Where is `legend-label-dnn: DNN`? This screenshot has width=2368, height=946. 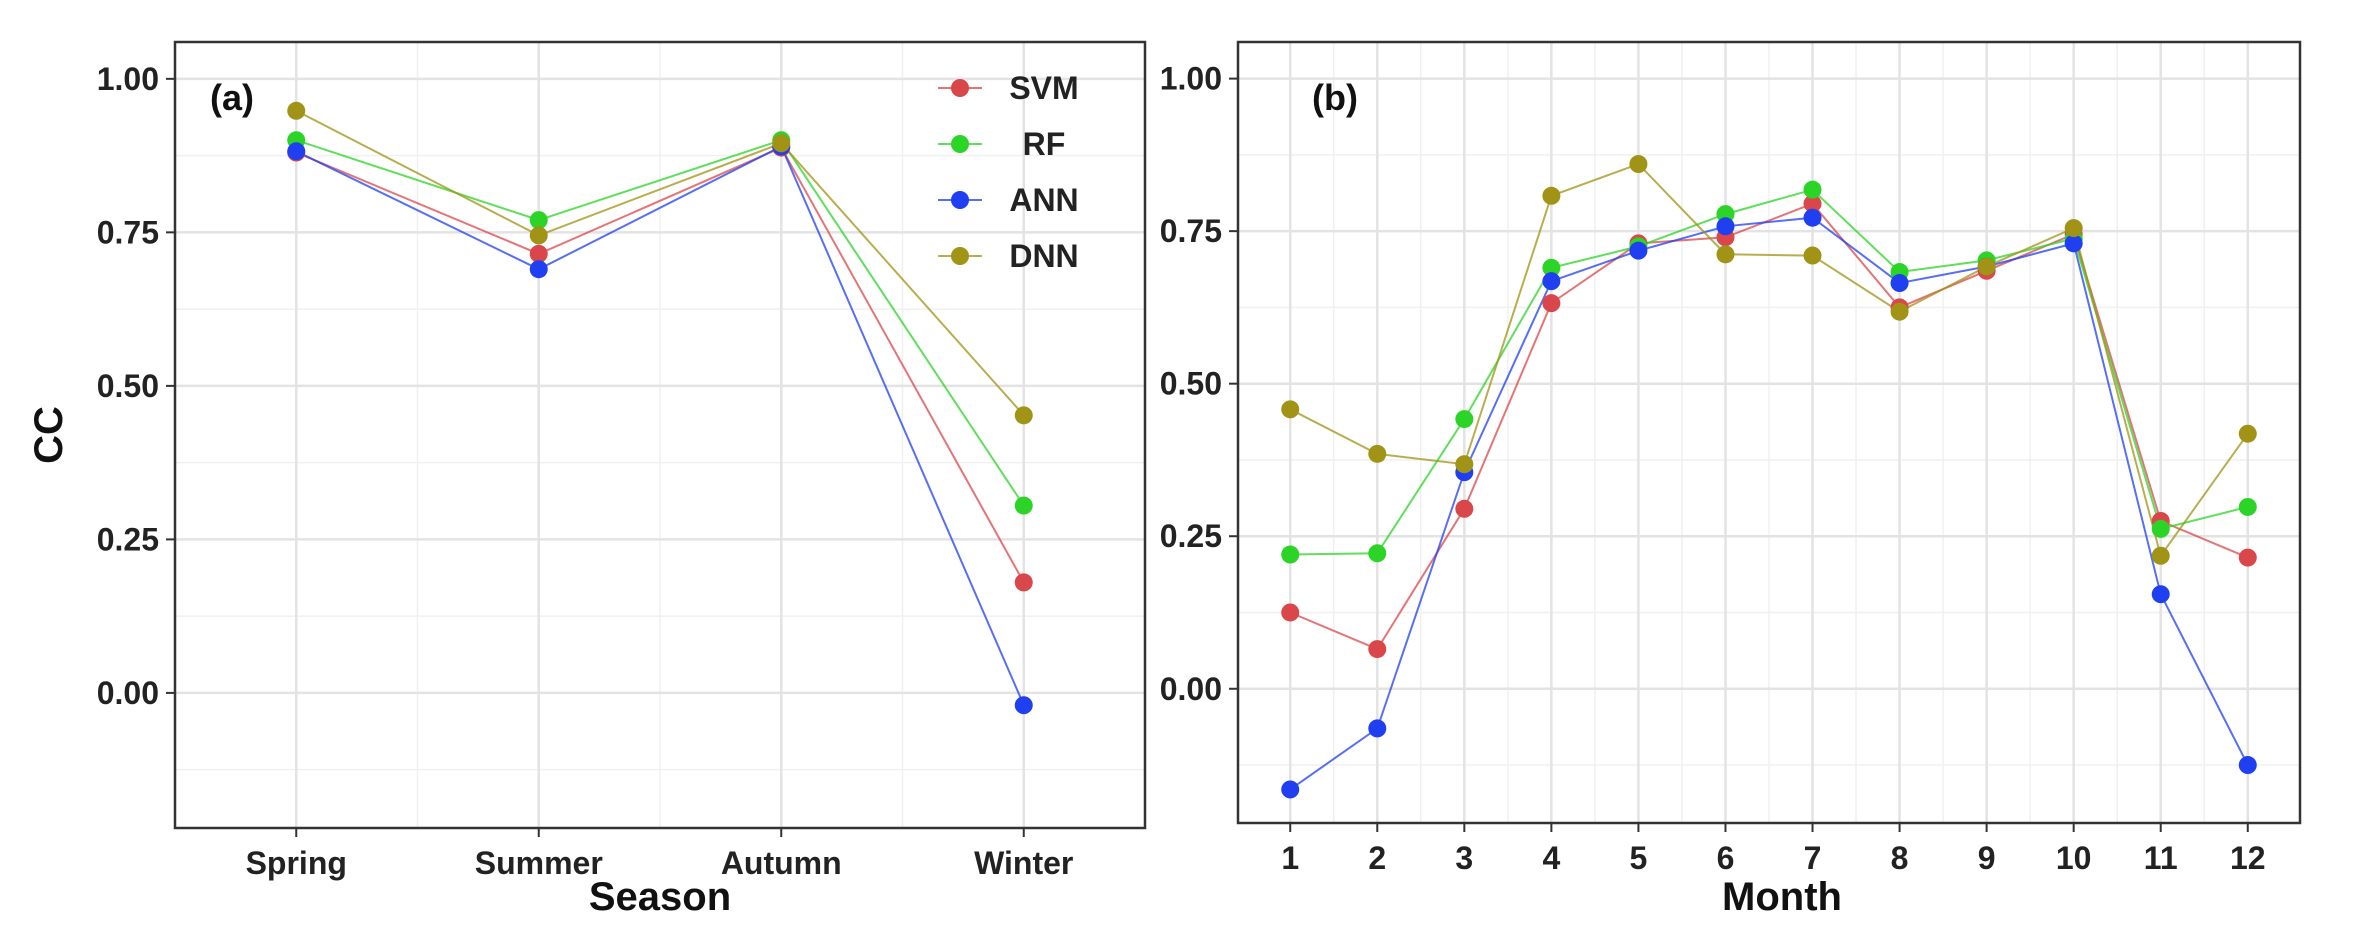
legend-label-dnn: DNN is located at coordinates (1043, 256).